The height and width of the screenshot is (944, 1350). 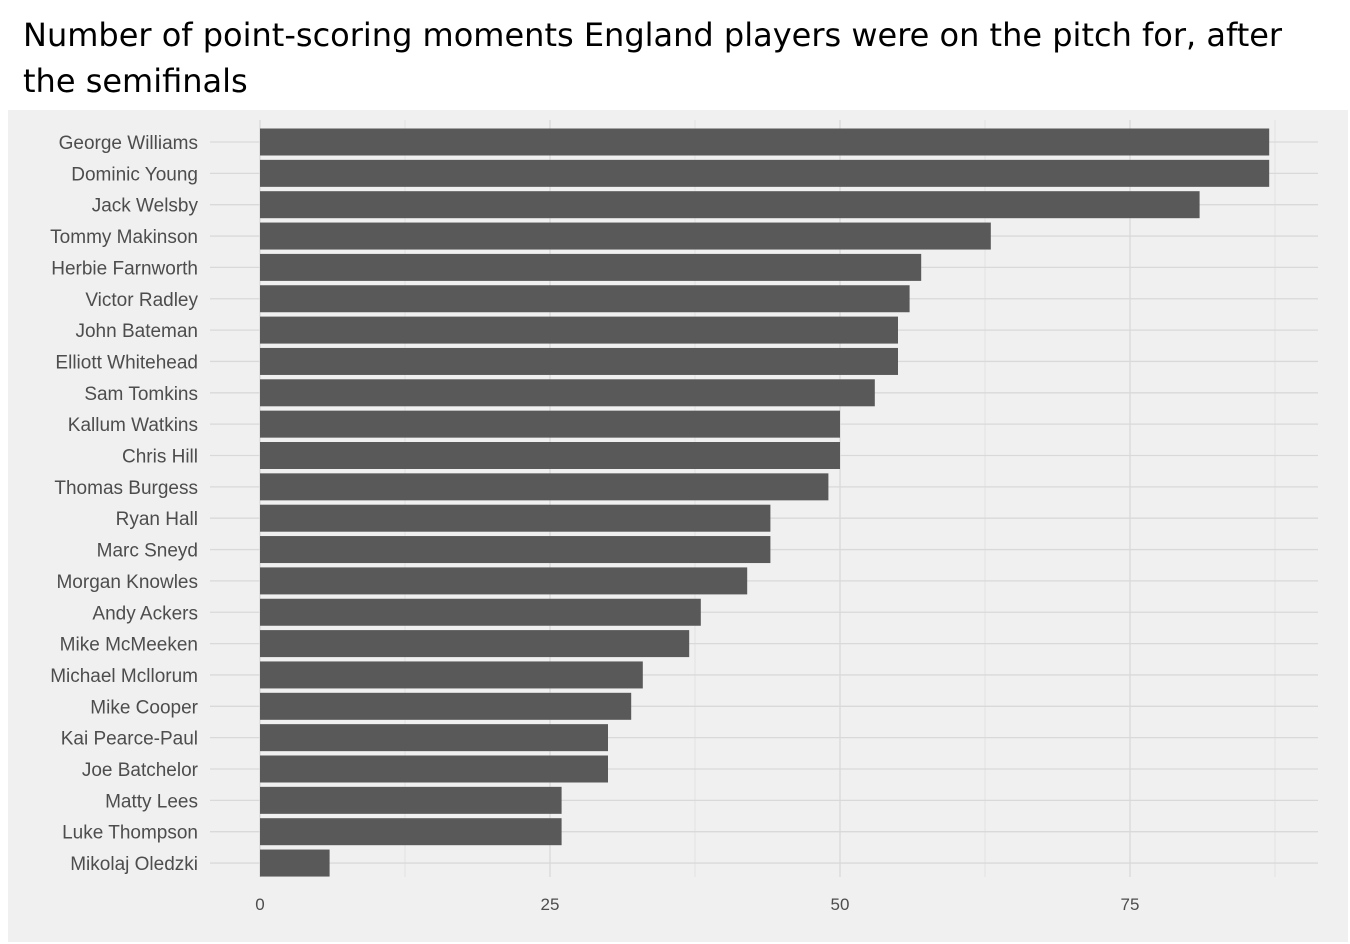 I want to click on y-tick-label: Luke Thompson, so click(x=130, y=833).